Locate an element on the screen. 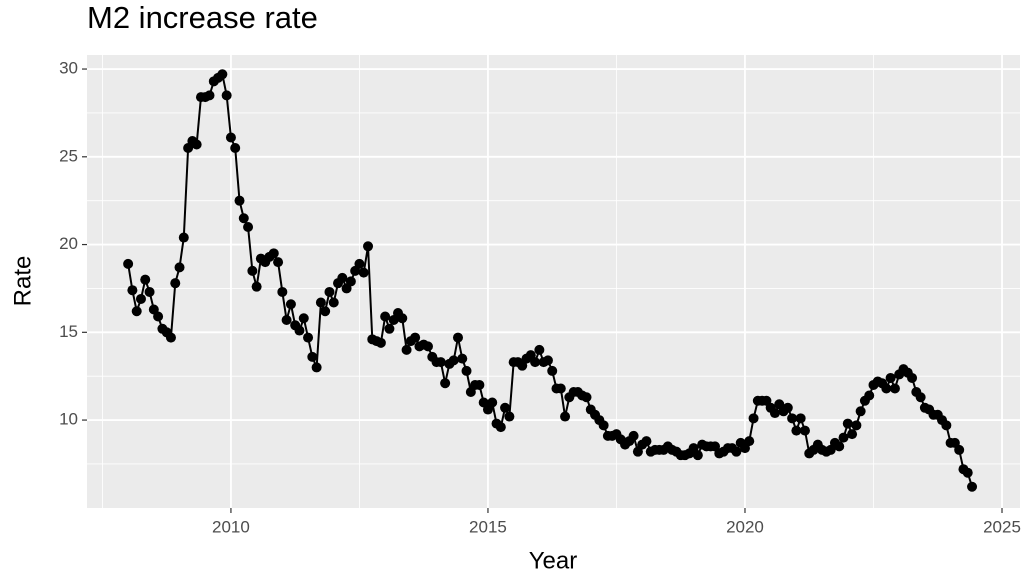 The image size is (1036, 584). y-tick-label: 30 is located at coordinates (68, 68).